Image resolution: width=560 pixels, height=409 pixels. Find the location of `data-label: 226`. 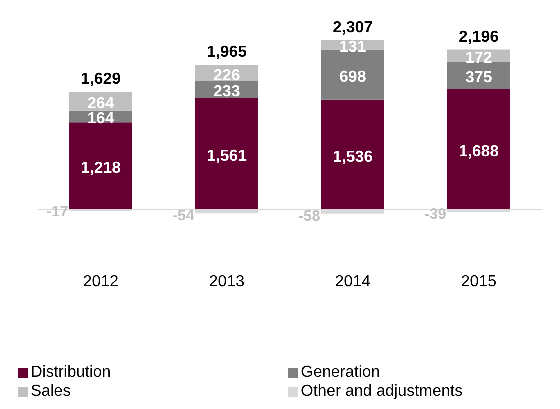

data-label: 226 is located at coordinates (227, 75).